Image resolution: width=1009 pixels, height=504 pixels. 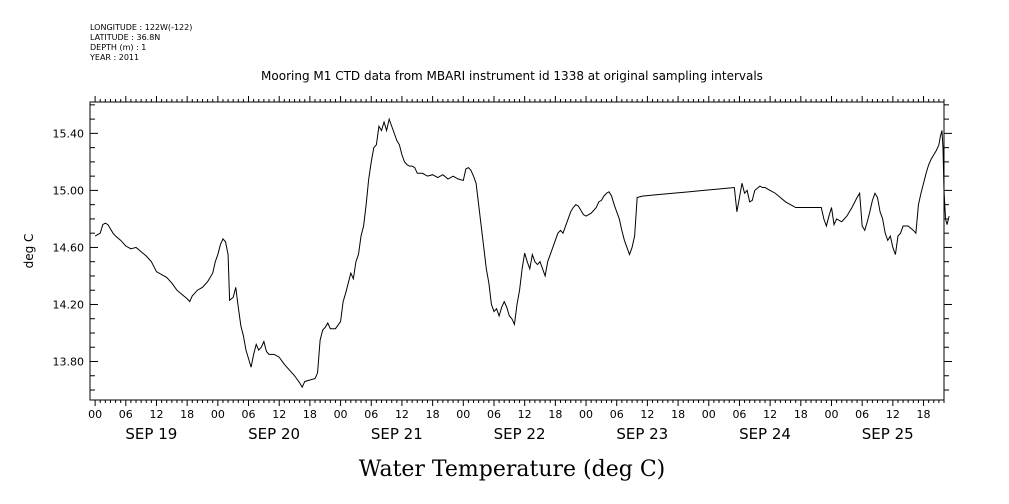 What do you see at coordinates (141, 27) in the screenshot?
I see `meta-longitude: LONGITUDE : 122W(-122)` at bounding box center [141, 27].